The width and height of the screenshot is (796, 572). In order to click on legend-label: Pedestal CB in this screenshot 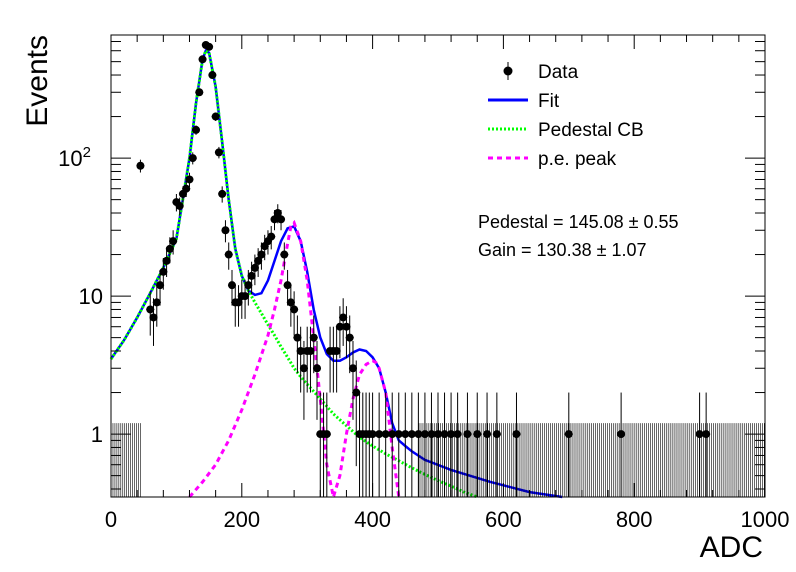, I will do `click(591, 130)`.